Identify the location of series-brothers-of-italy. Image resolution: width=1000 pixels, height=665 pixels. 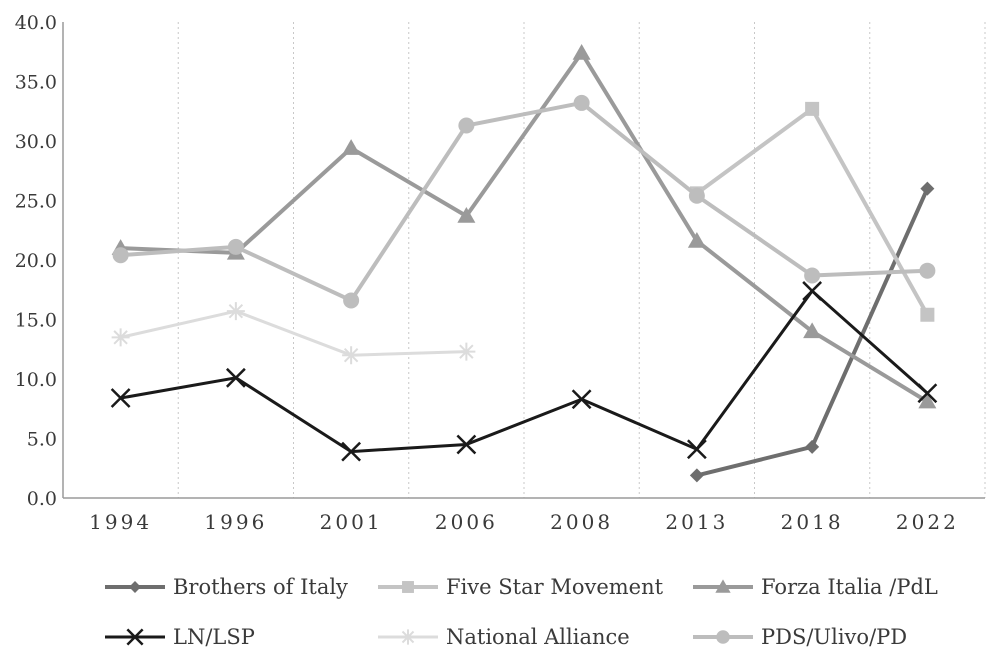
(812, 332).